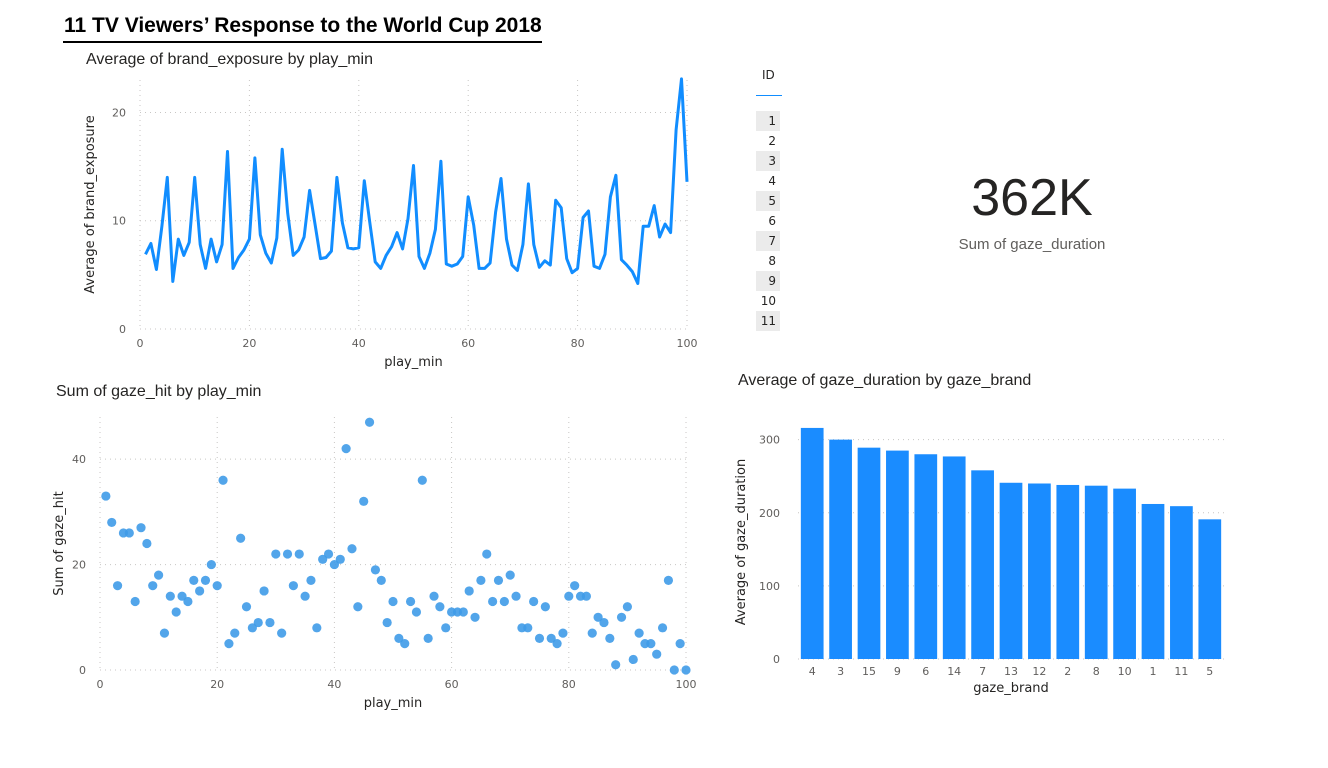 This screenshot has width=1328, height=768. I want to click on kpi-card: 362K Sum of gaze_duration, so click(1032, 206).